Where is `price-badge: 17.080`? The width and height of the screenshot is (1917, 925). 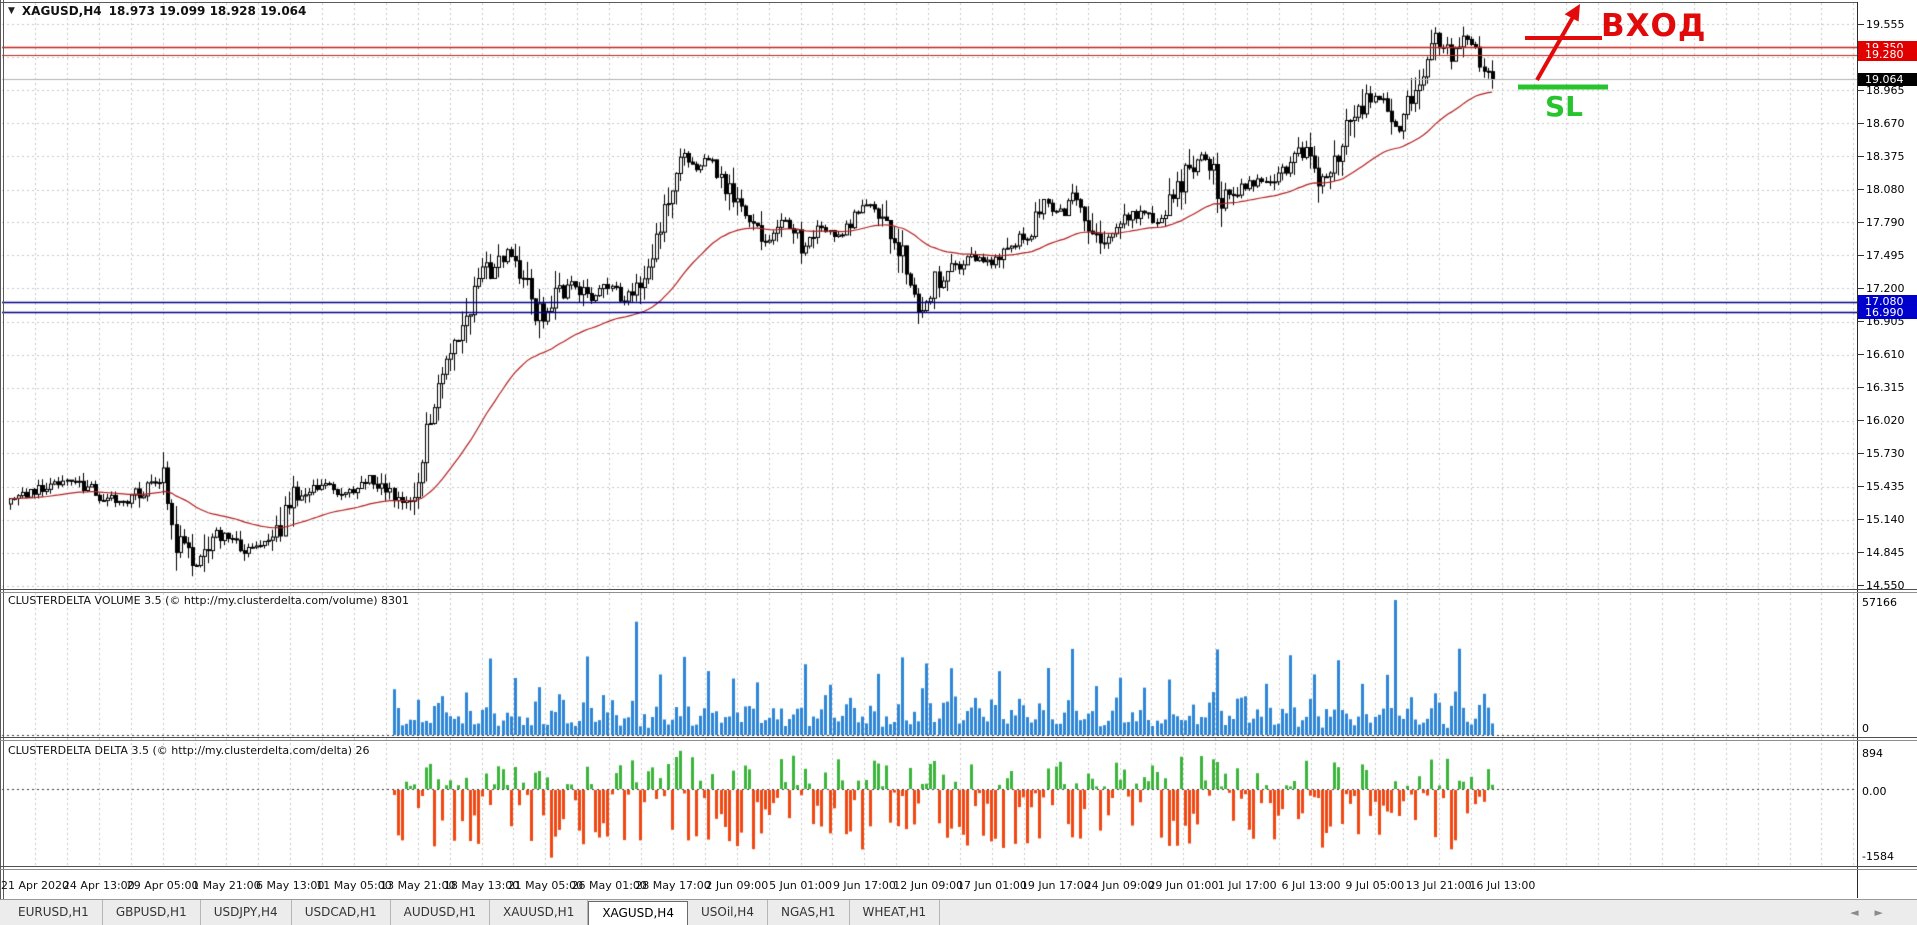
price-badge: 17.080 is located at coordinates (1887, 302).